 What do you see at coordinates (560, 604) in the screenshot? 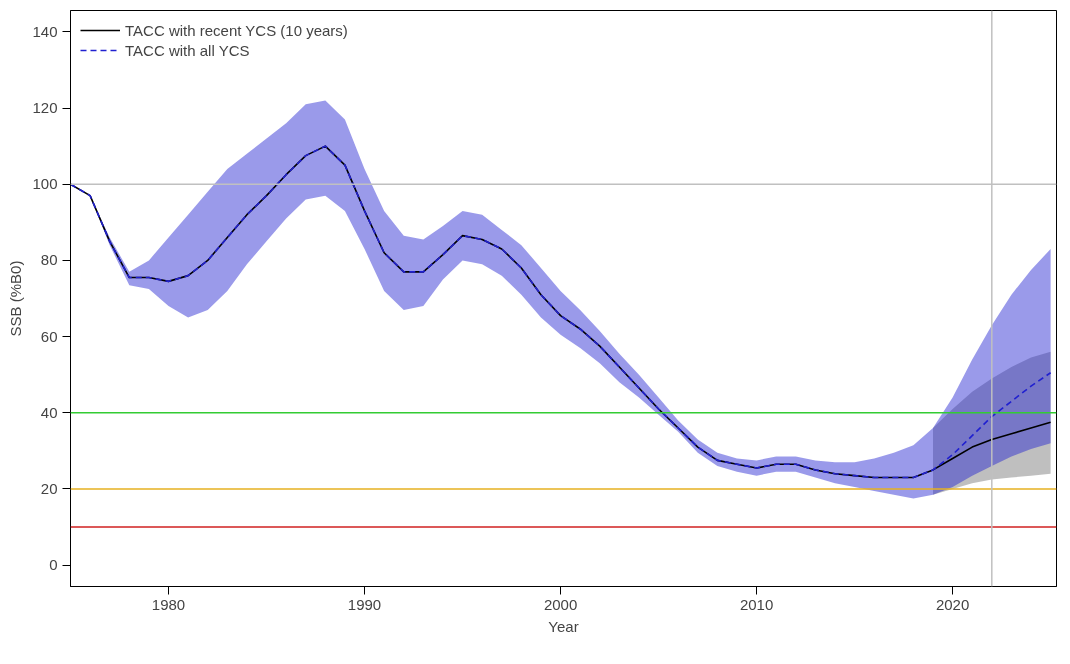
I see `x-tick-label: 2000` at bounding box center [560, 604].